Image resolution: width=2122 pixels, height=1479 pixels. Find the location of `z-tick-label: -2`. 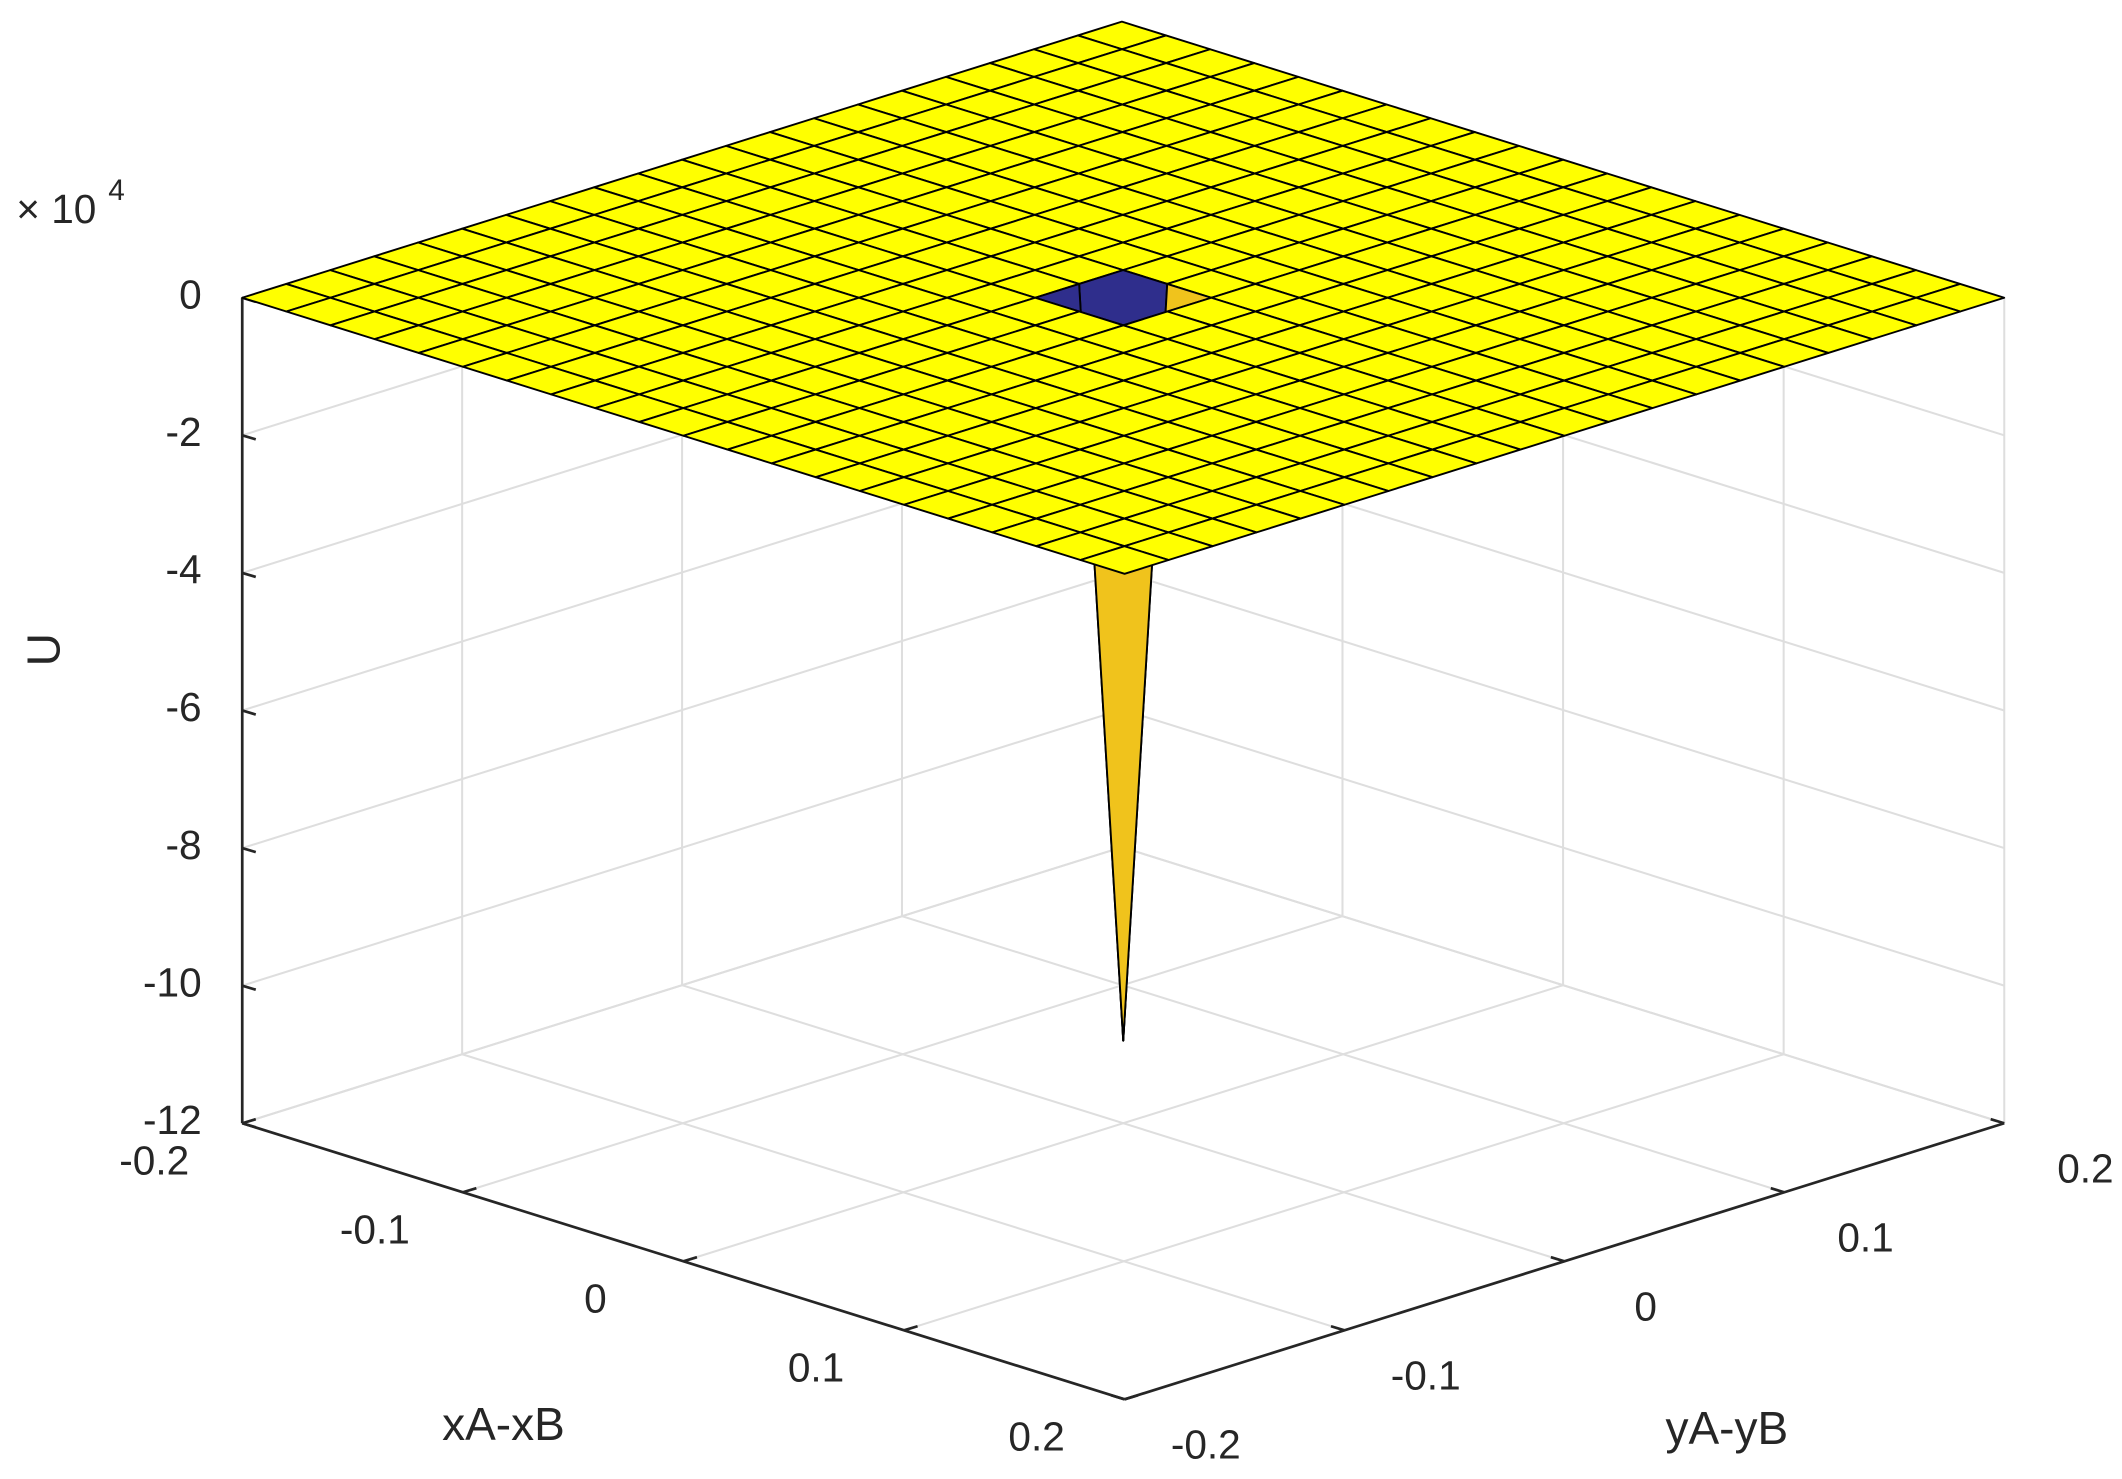

z-tick-label: -2 is located at coordinates (184, 432).